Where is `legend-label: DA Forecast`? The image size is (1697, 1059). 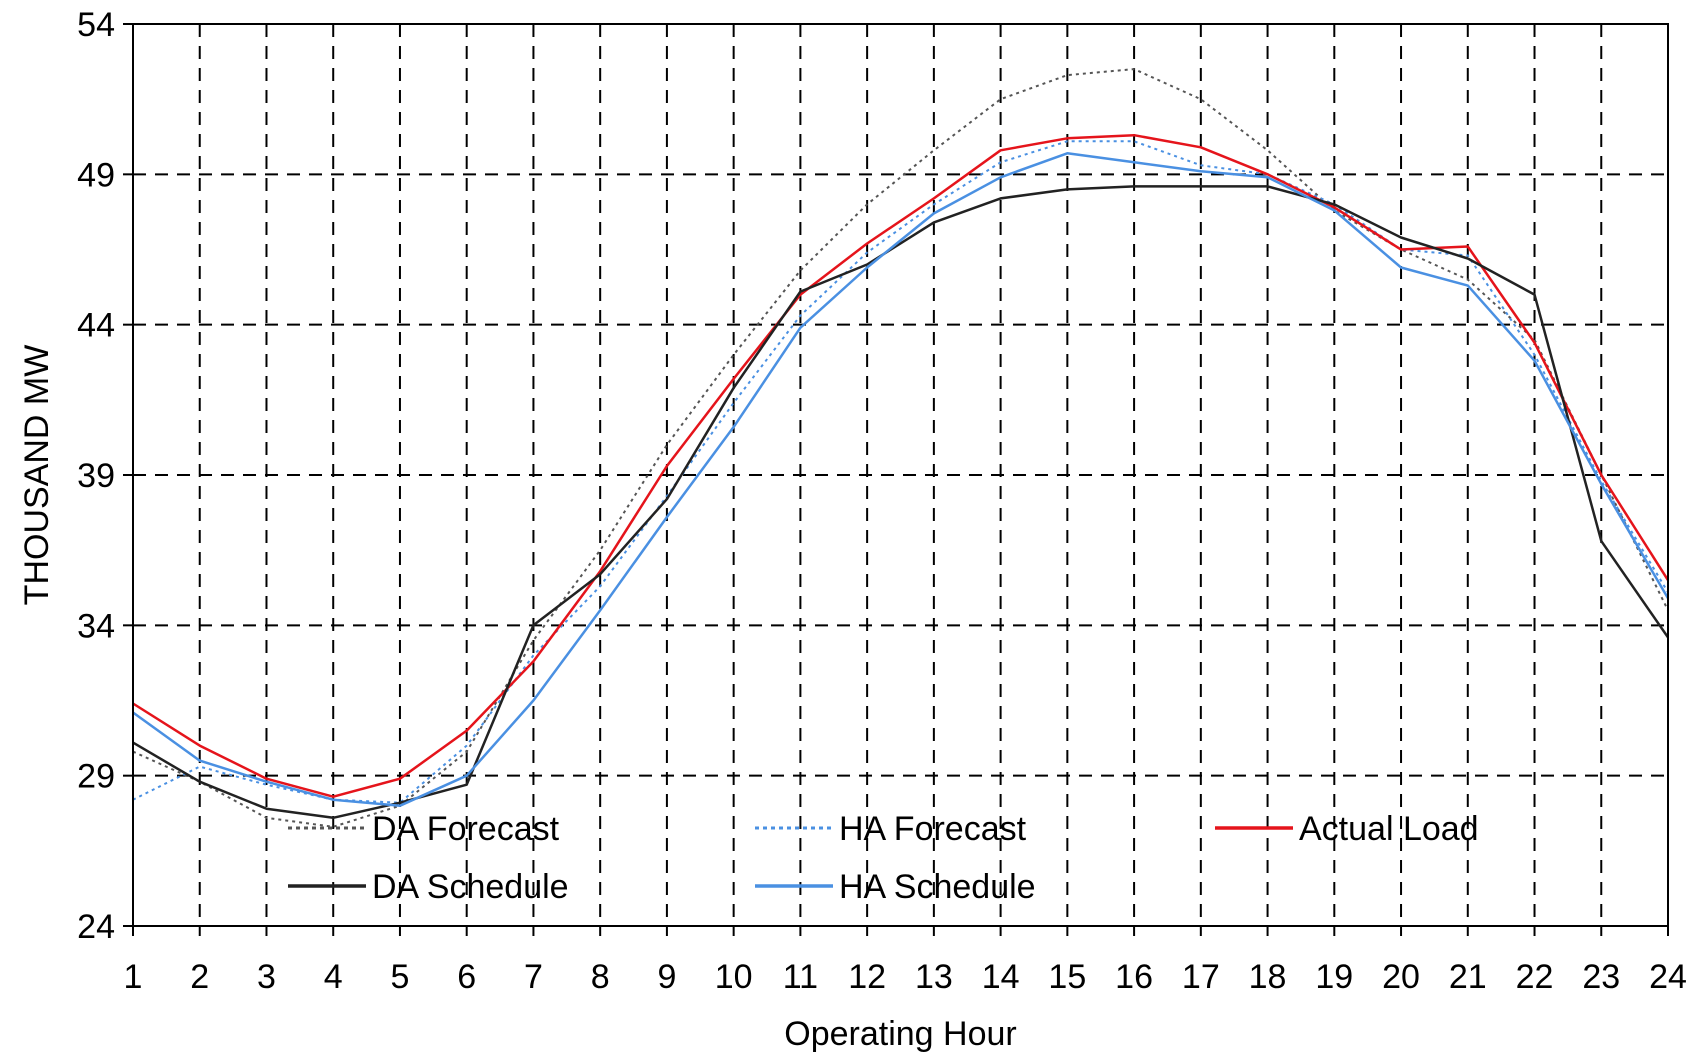
legend-label: DA Forecast is located at coordinates (466, 829).